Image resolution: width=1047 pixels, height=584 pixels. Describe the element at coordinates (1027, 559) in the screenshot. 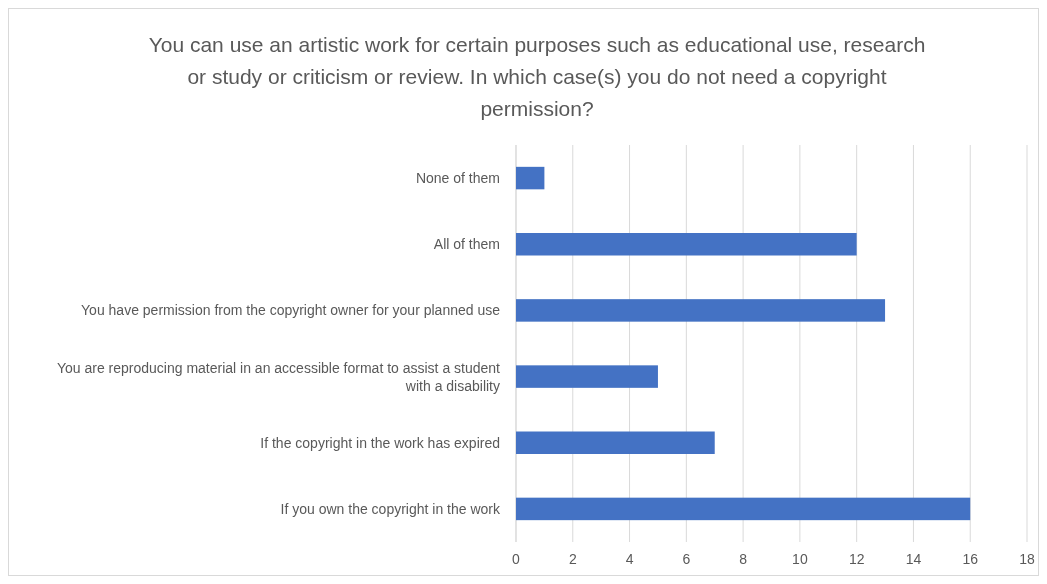

I see `x-tick-label: 18` at that location.